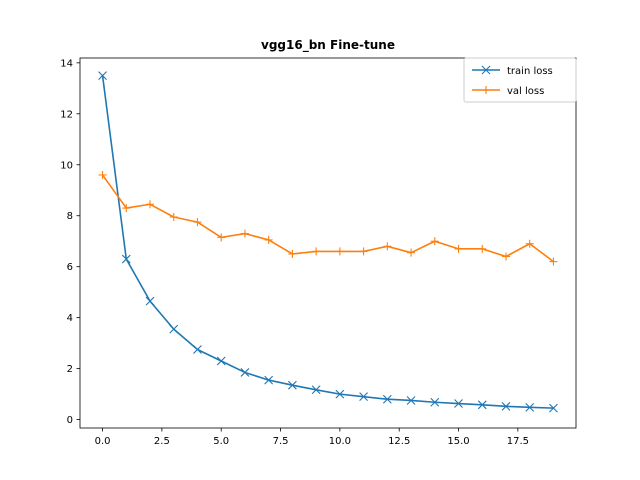 This screenshot has width=640, height=480. What do you see at coordinates (525, 91) in the screenshot?
I see `legend-label: val loss` at bounding box center [525, 91].